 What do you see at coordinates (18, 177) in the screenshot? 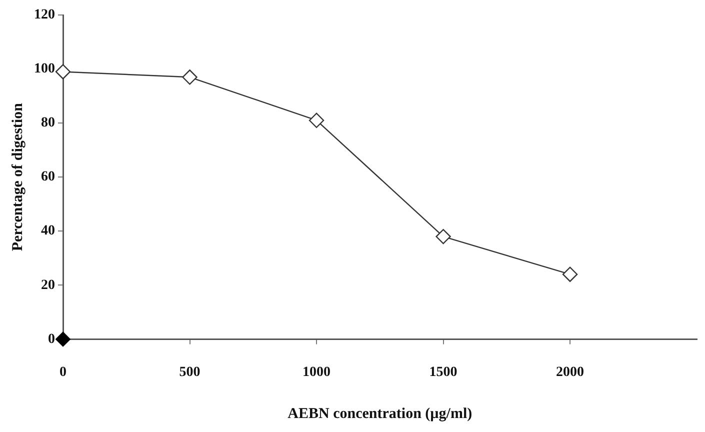
I see `y-axis-title: Percentage of digestion` at bounding box center [18, 177].